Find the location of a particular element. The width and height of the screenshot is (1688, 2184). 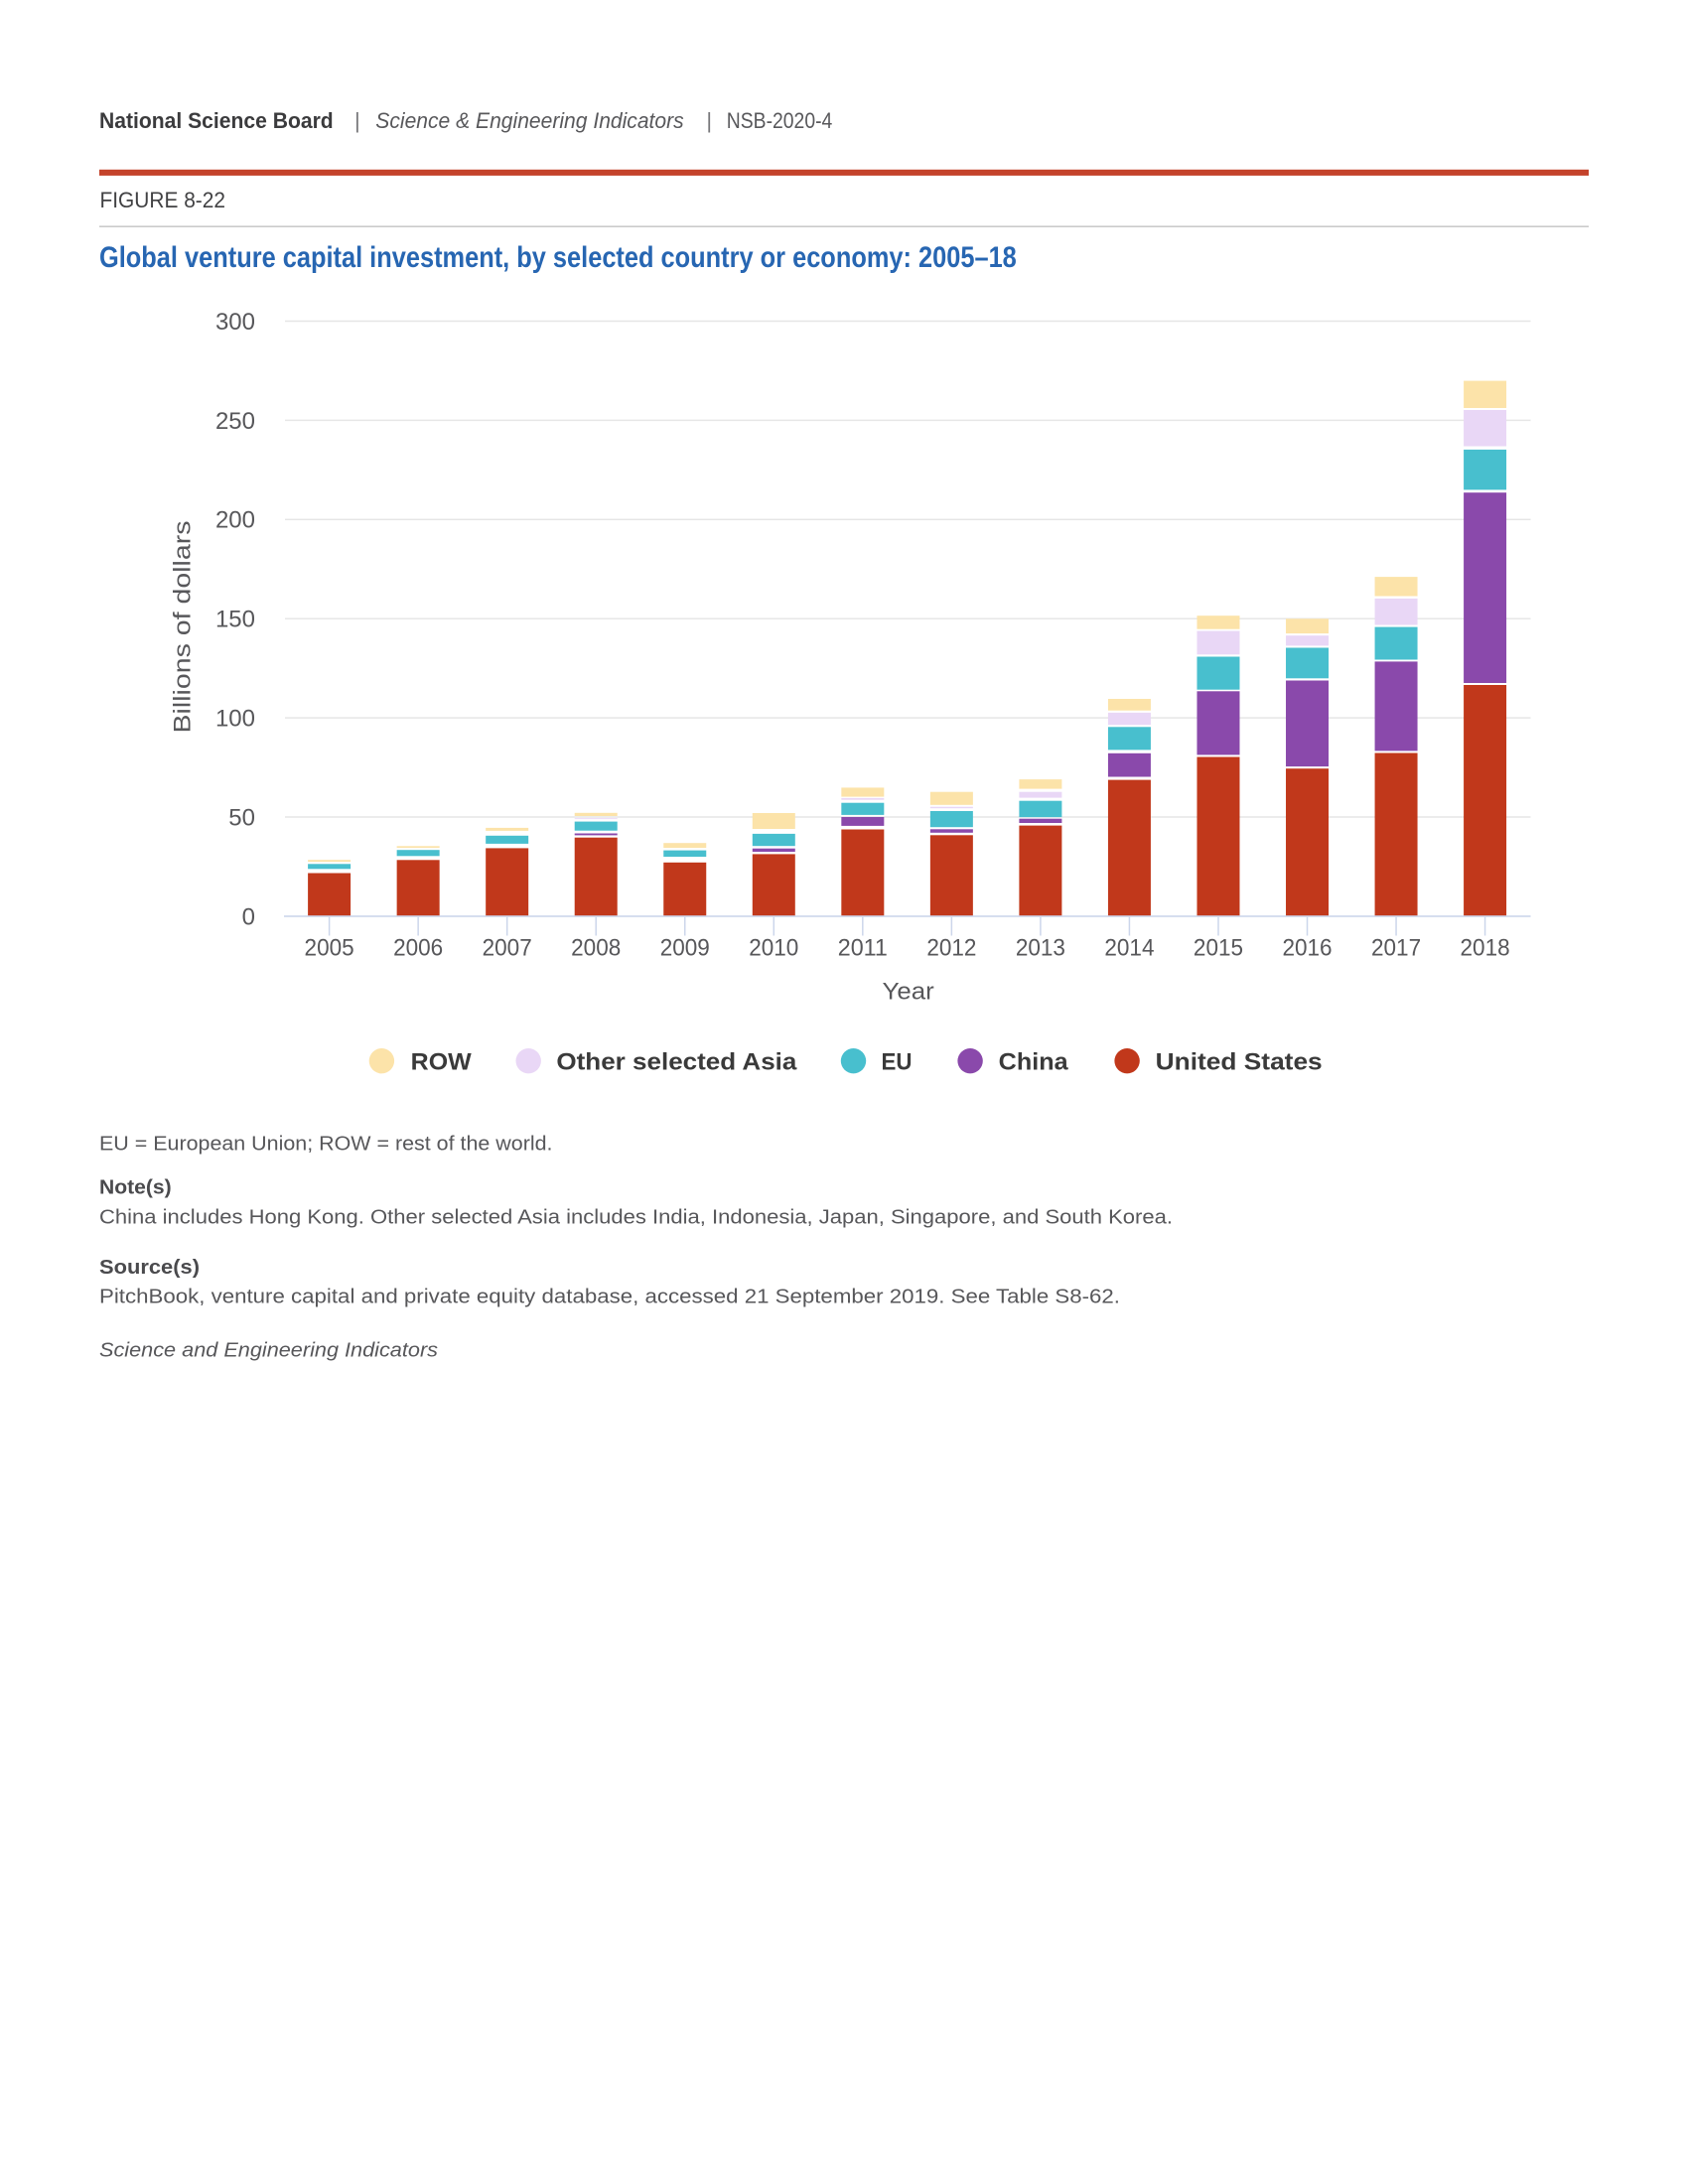

svg-text: 2012 is located at coordinates (951, 948).